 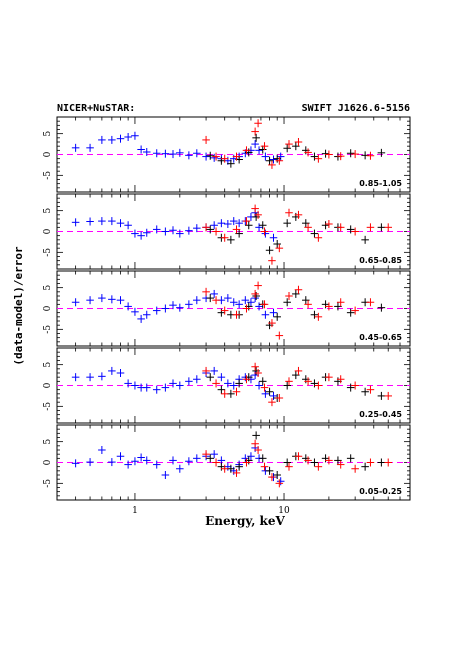 I want to click on x-tick-label: 1, so click(x=135, y=511).